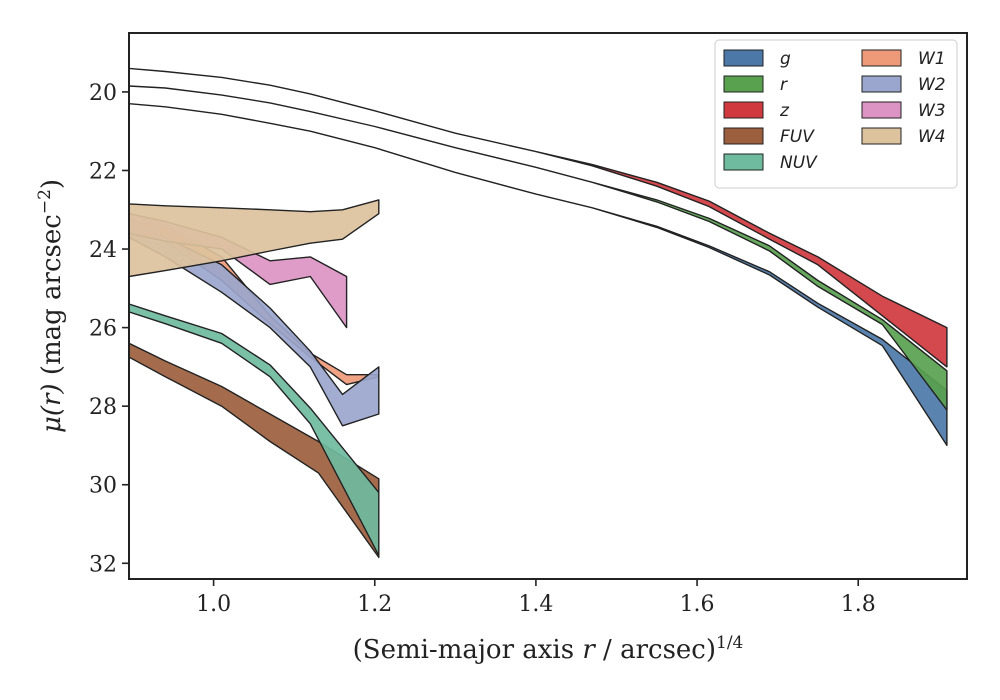  What do you see at coordinates (254, 430) in the screenshot?
I see `band-nuv` at bounding box center [254, 430].